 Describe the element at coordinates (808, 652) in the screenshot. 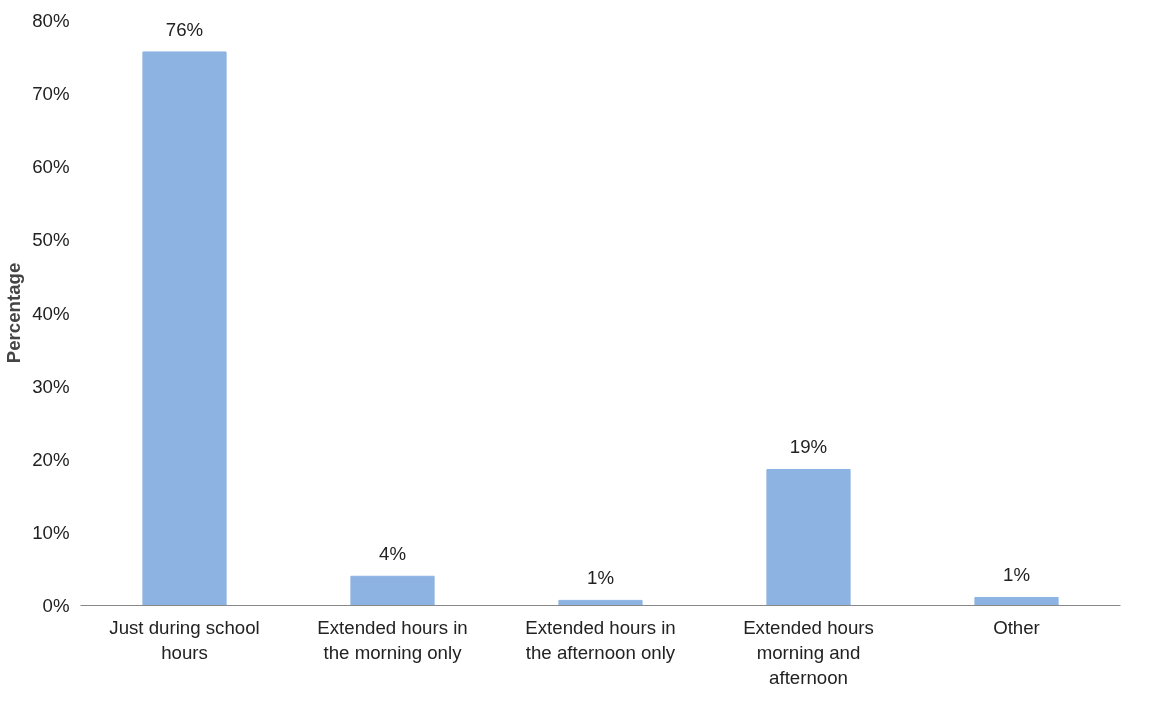

I see `x-tick-label: Extended hours morning and afternoon` at that location.